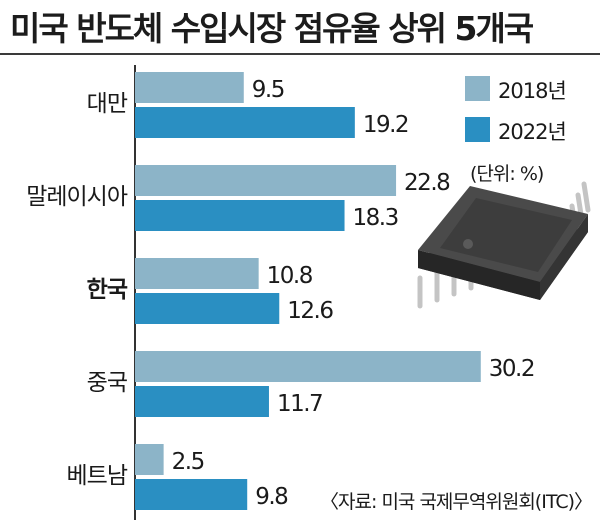 The image size is (600, 529). Describe the element at coordinates (516, 110) in the screenshot. I see `legend: 2018년 2022년` at that location.